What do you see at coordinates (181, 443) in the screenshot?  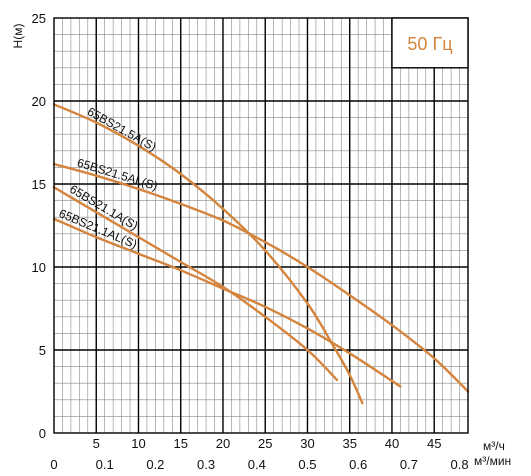 I see `x-tick-label-primary: 15` at bounding box center [181, 443].